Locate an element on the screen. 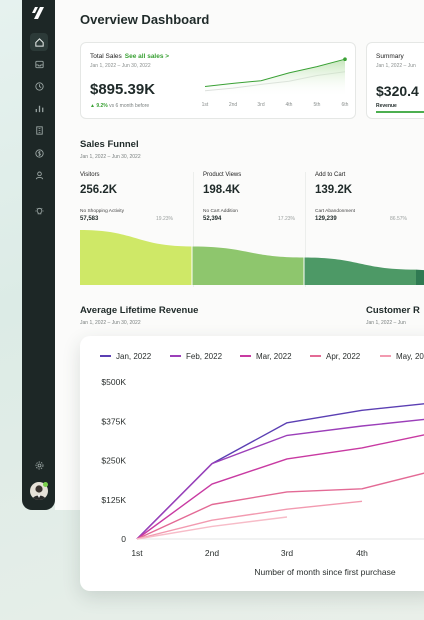  y-tick-label: $500K is located at coordinates (113, 382).